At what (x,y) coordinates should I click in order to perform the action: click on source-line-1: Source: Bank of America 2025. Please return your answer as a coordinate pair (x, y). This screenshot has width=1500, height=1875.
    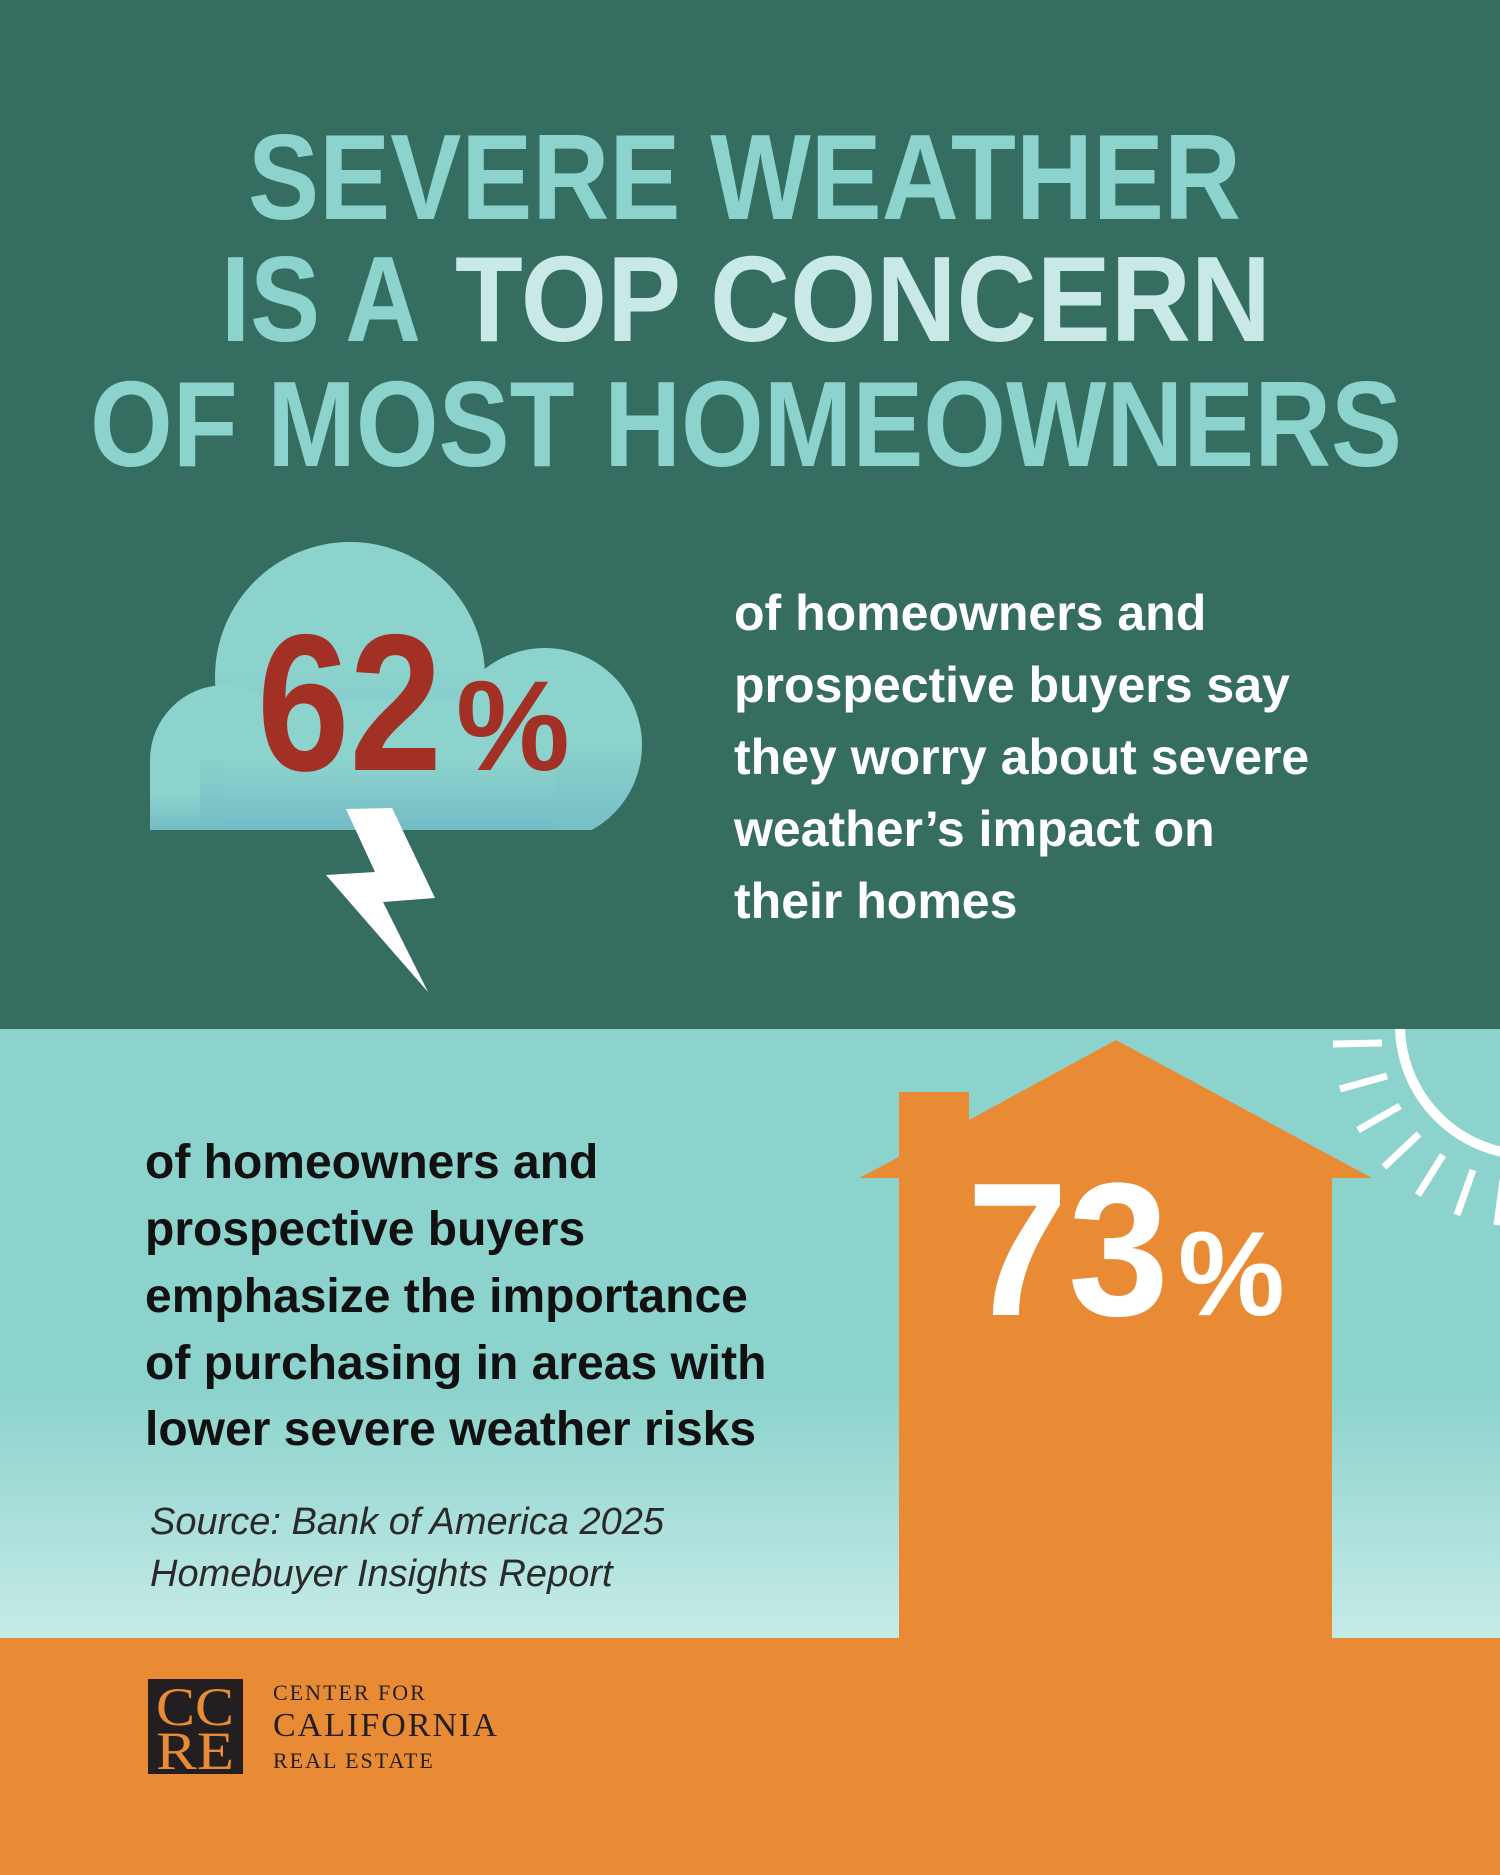
    Looking at the image, I should click on (407, 1522).